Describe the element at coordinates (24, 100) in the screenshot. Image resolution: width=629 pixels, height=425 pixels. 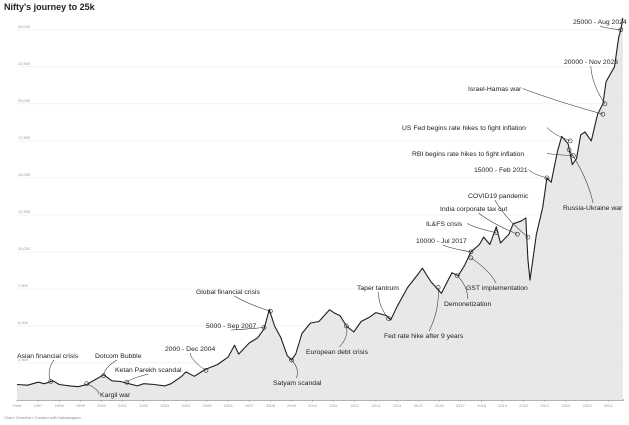
I see `y-tick-label: 20,000` at that location.